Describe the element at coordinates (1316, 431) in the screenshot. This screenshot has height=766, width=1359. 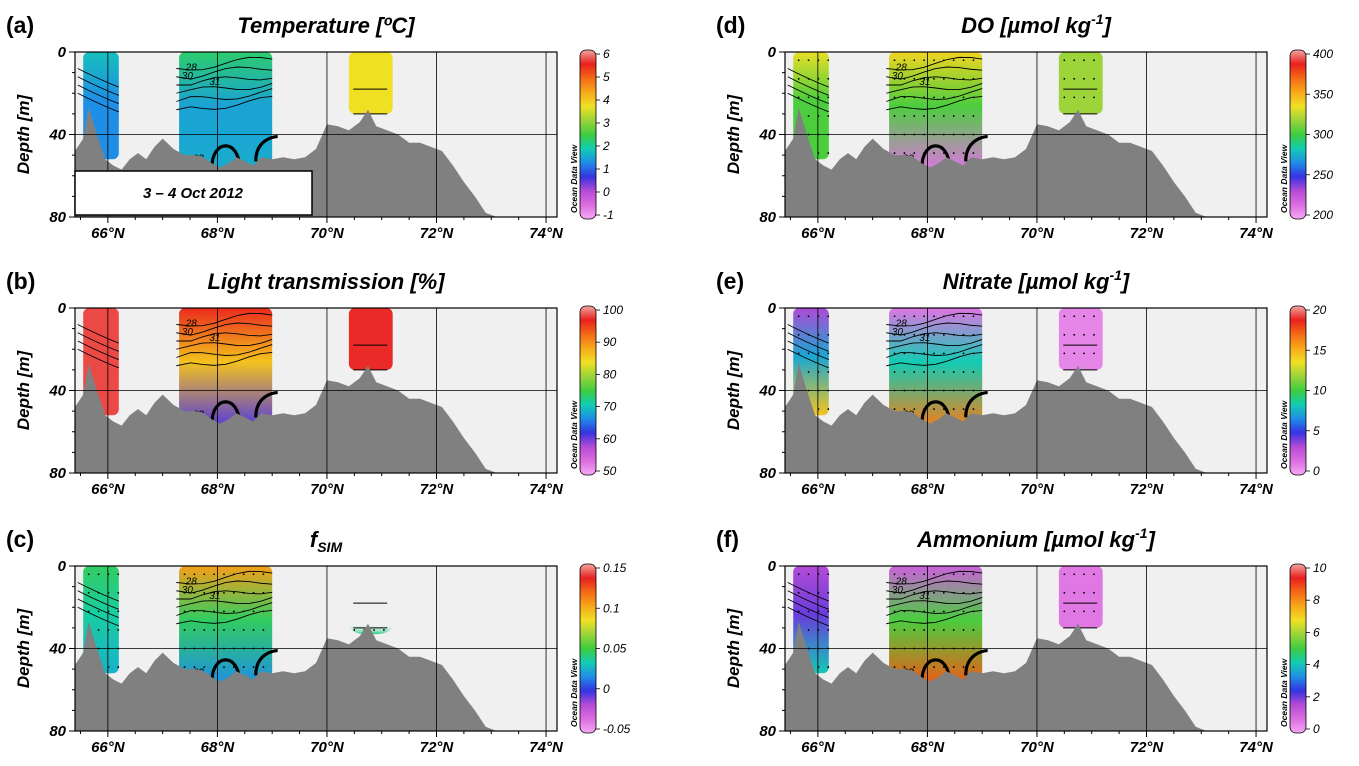
I see `colorbar-tick-label: 5` at that location.